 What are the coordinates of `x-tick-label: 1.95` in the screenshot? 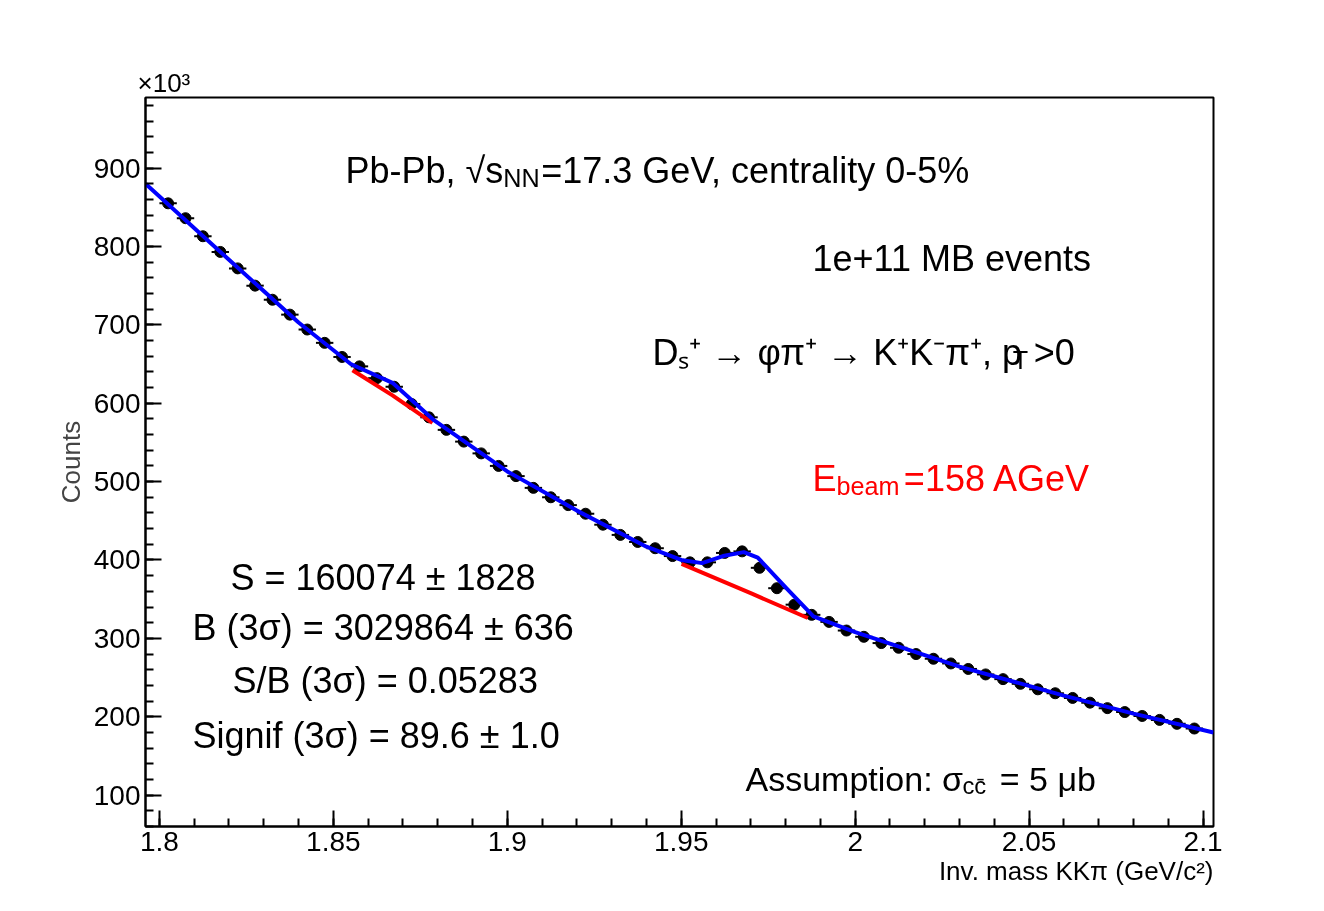 It's located at (681, 841).